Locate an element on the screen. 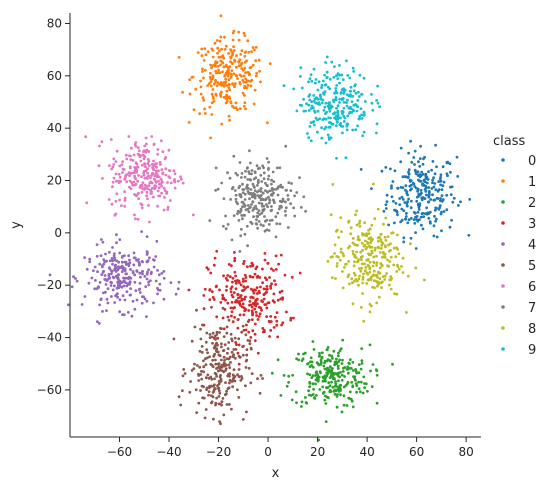 This screenshot has width=548, height=490. legend-marker is located at coordinates (503, 307).